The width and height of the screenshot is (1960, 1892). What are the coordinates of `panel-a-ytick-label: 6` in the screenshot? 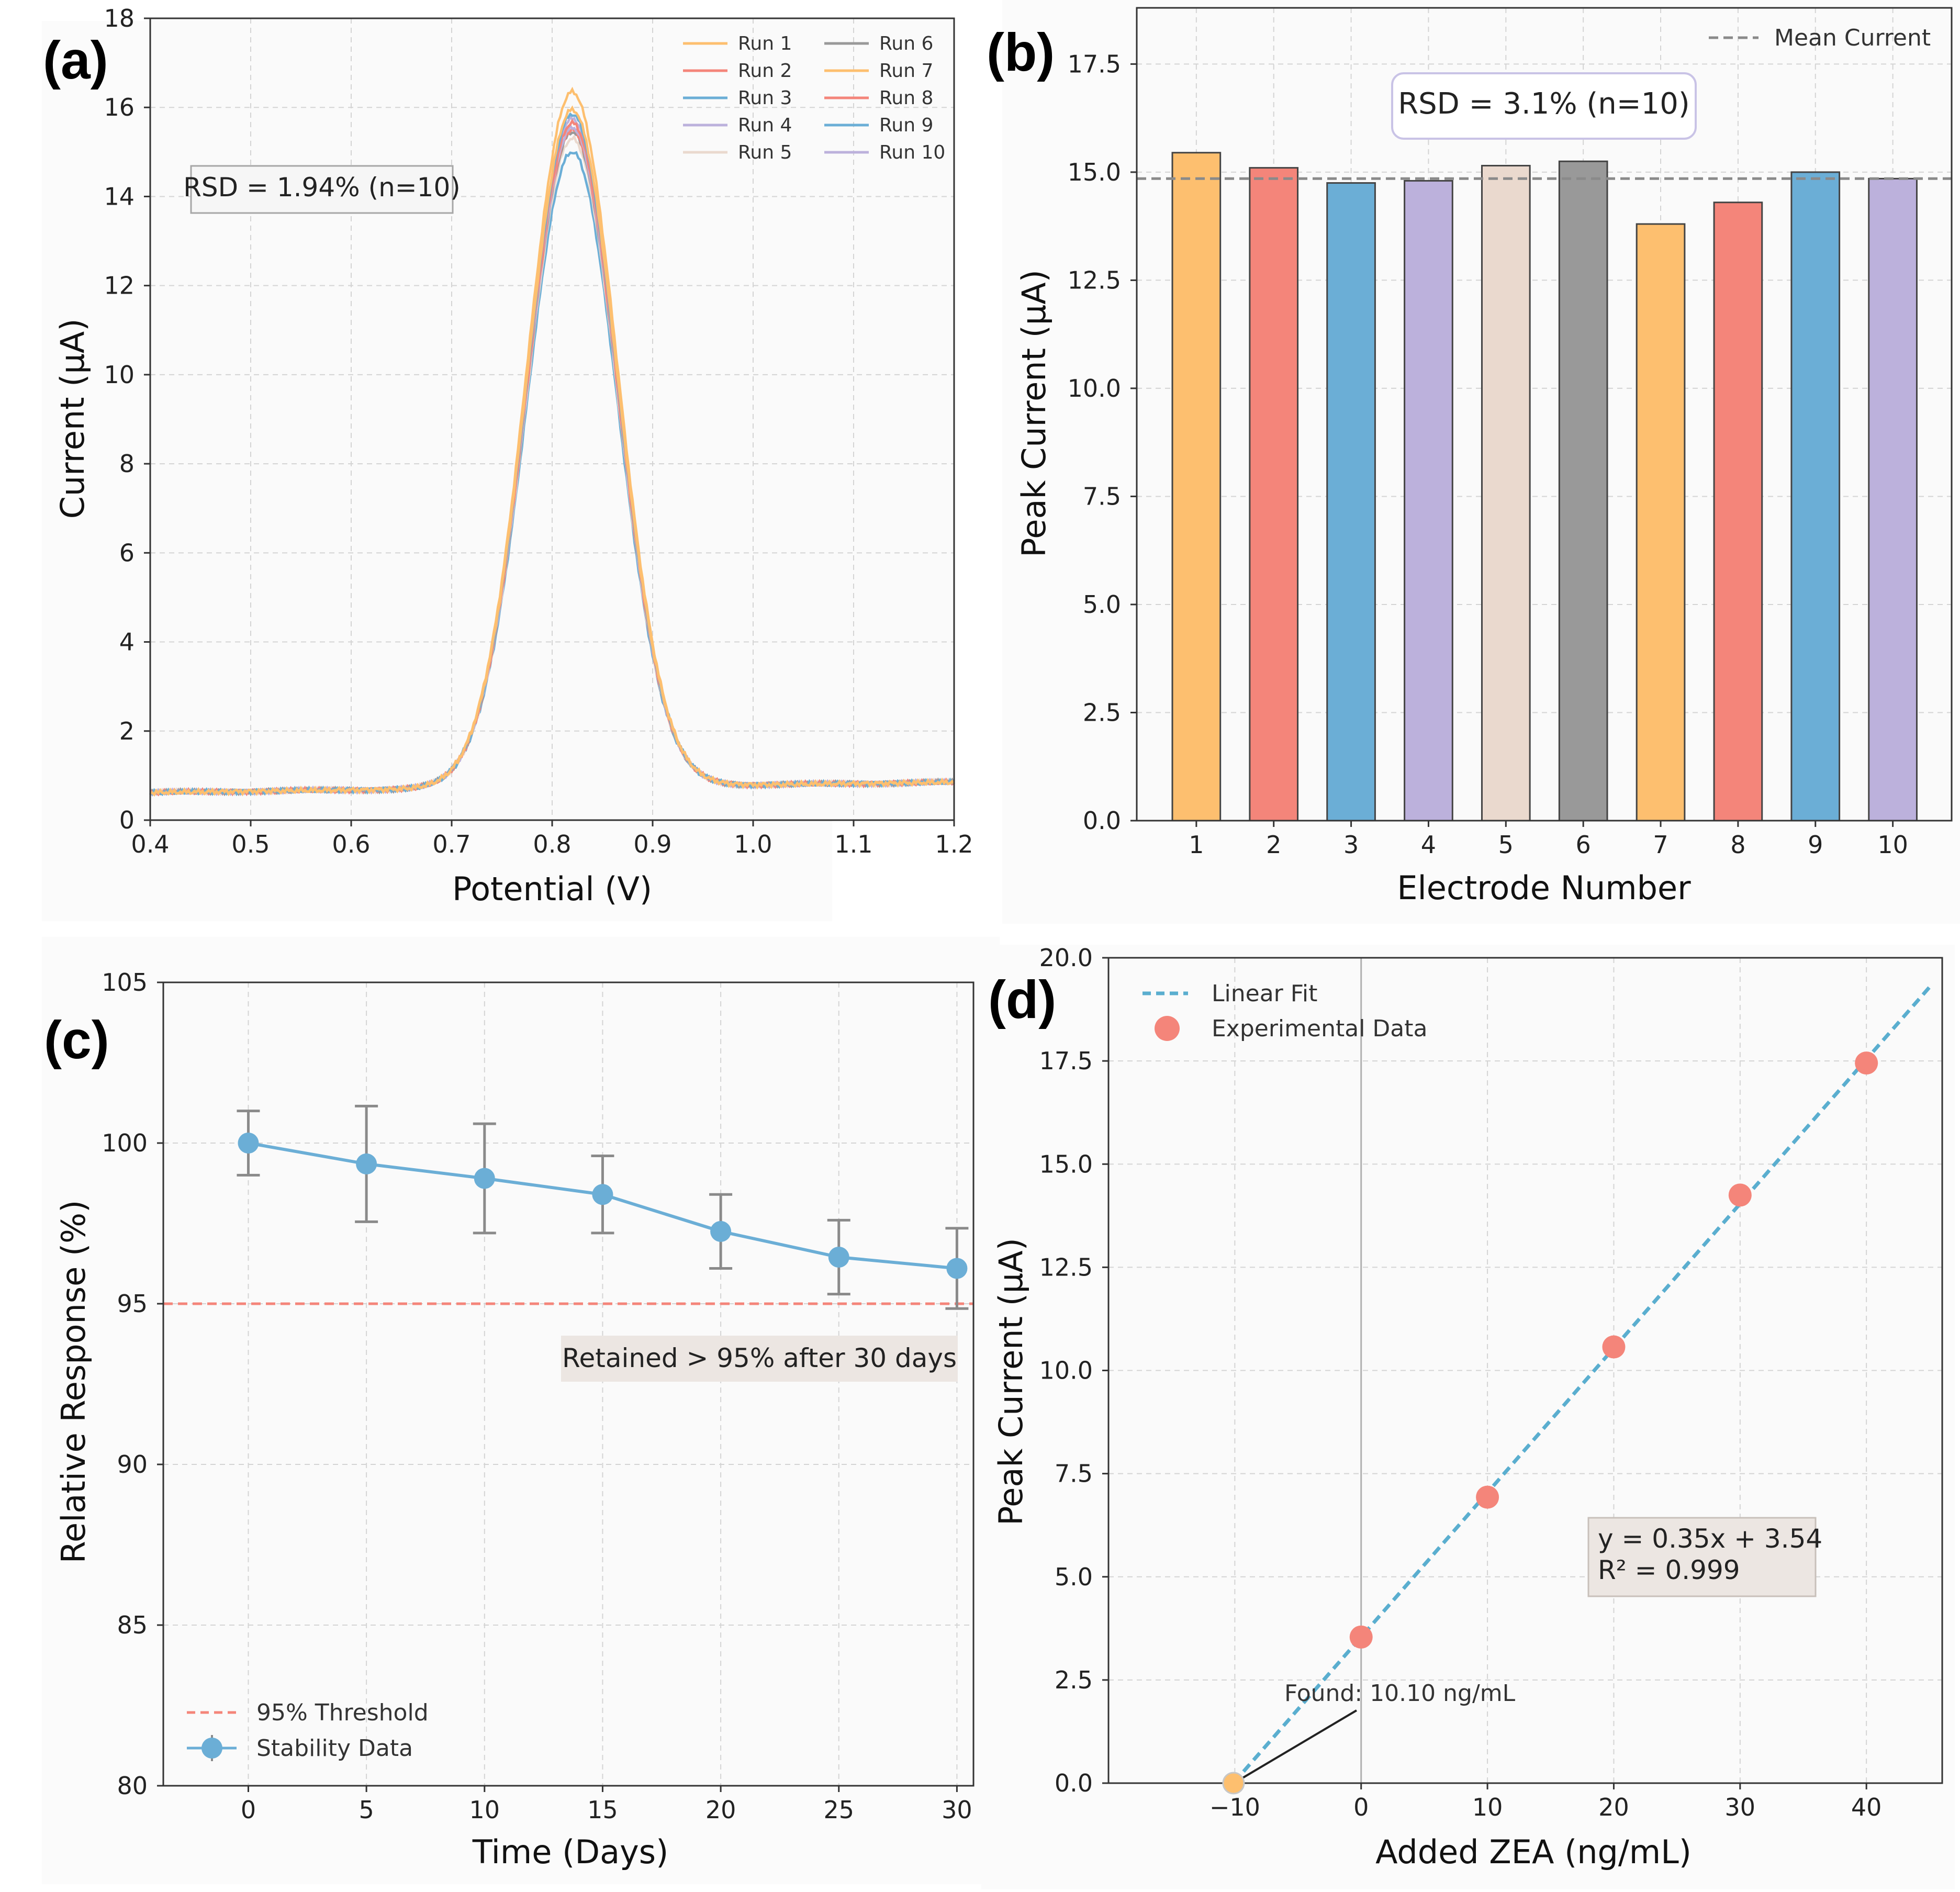 It's located at (127, 553).